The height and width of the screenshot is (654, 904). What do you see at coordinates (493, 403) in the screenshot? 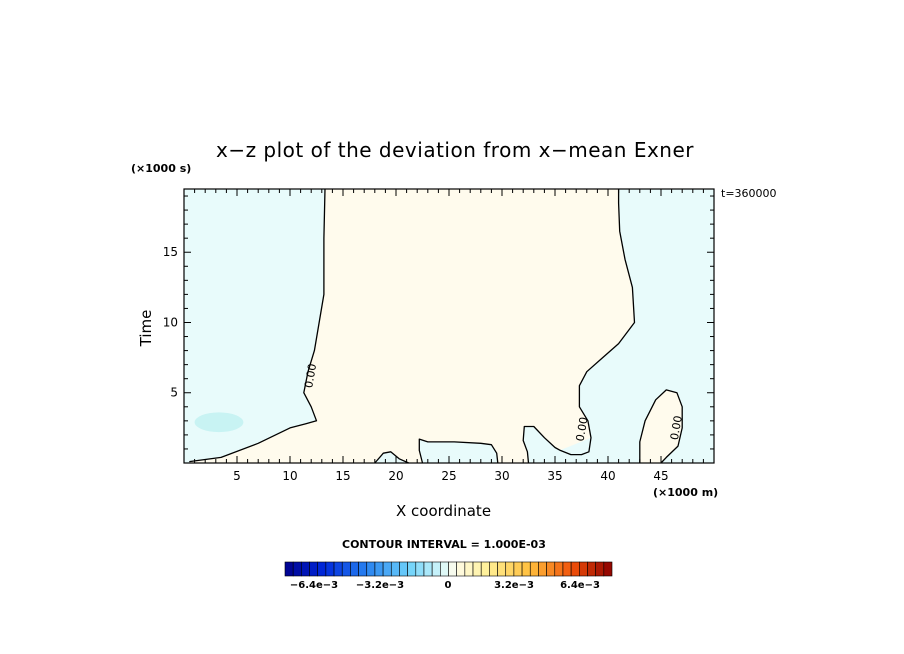
I see `contour-labels: 0.00 0.00 0.00` at bounding box center [493, 403].